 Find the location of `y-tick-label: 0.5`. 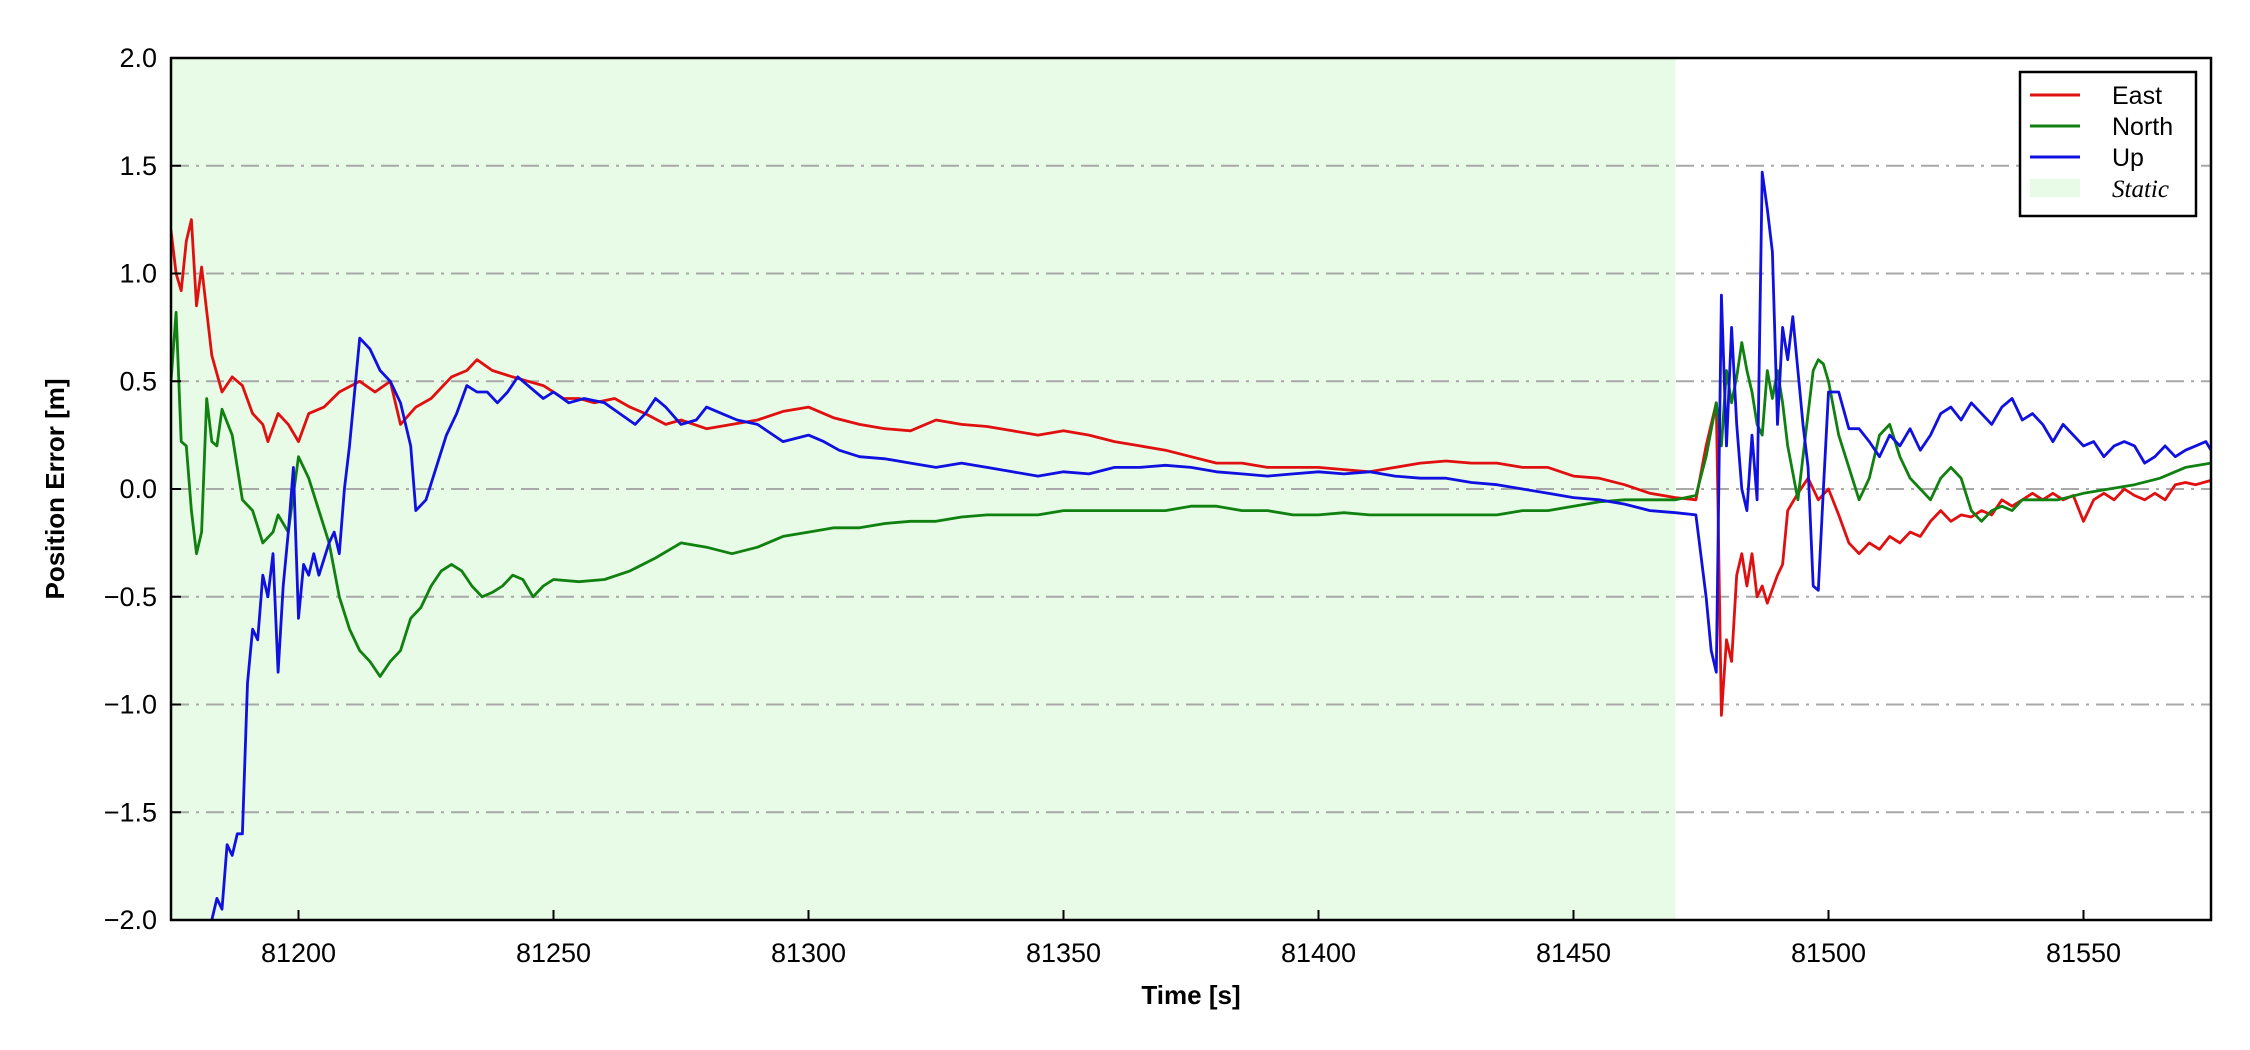

y-tick-label: 0.5 is located at coordinates (138, 381).